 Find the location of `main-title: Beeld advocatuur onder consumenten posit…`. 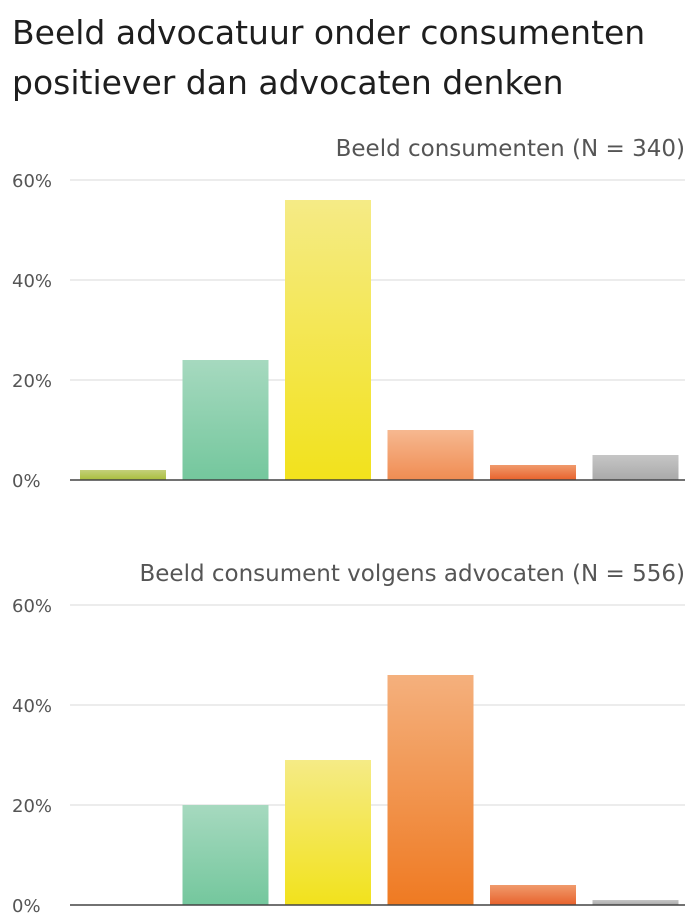

main-title: Beeld advocatuur onder consumenten posit… is located at coordinates (329, 57).